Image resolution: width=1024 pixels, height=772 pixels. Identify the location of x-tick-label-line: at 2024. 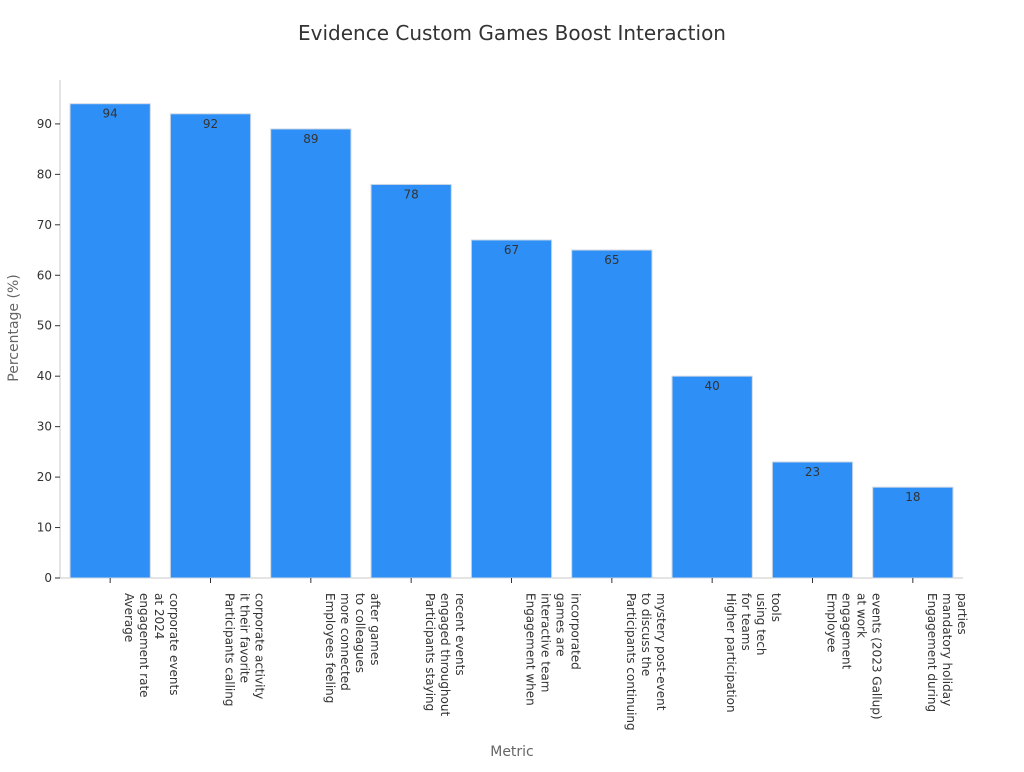
(159, 616).